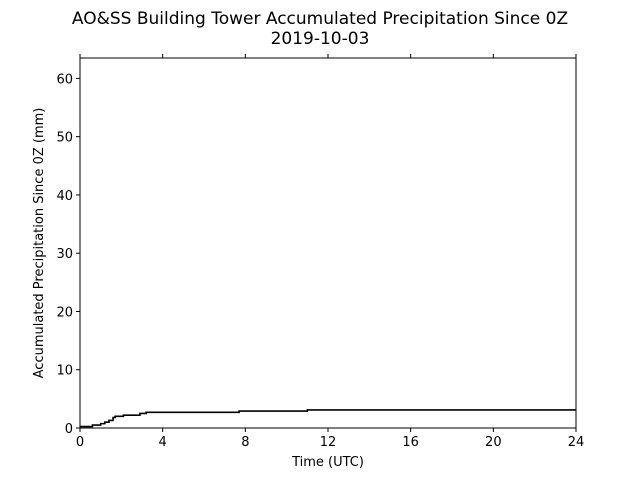  What do you see at coordinates (64, 138) in the screenshot?
I see `y-tick-label: 50` at bounding box center [64, 138].